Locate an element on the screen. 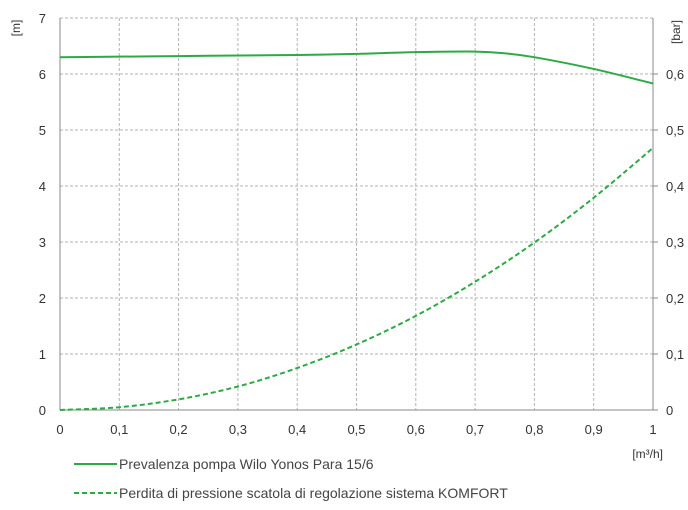 The image size is (688, 510). y2-tick-label: 0,1 is located at coordinates (675, 354).